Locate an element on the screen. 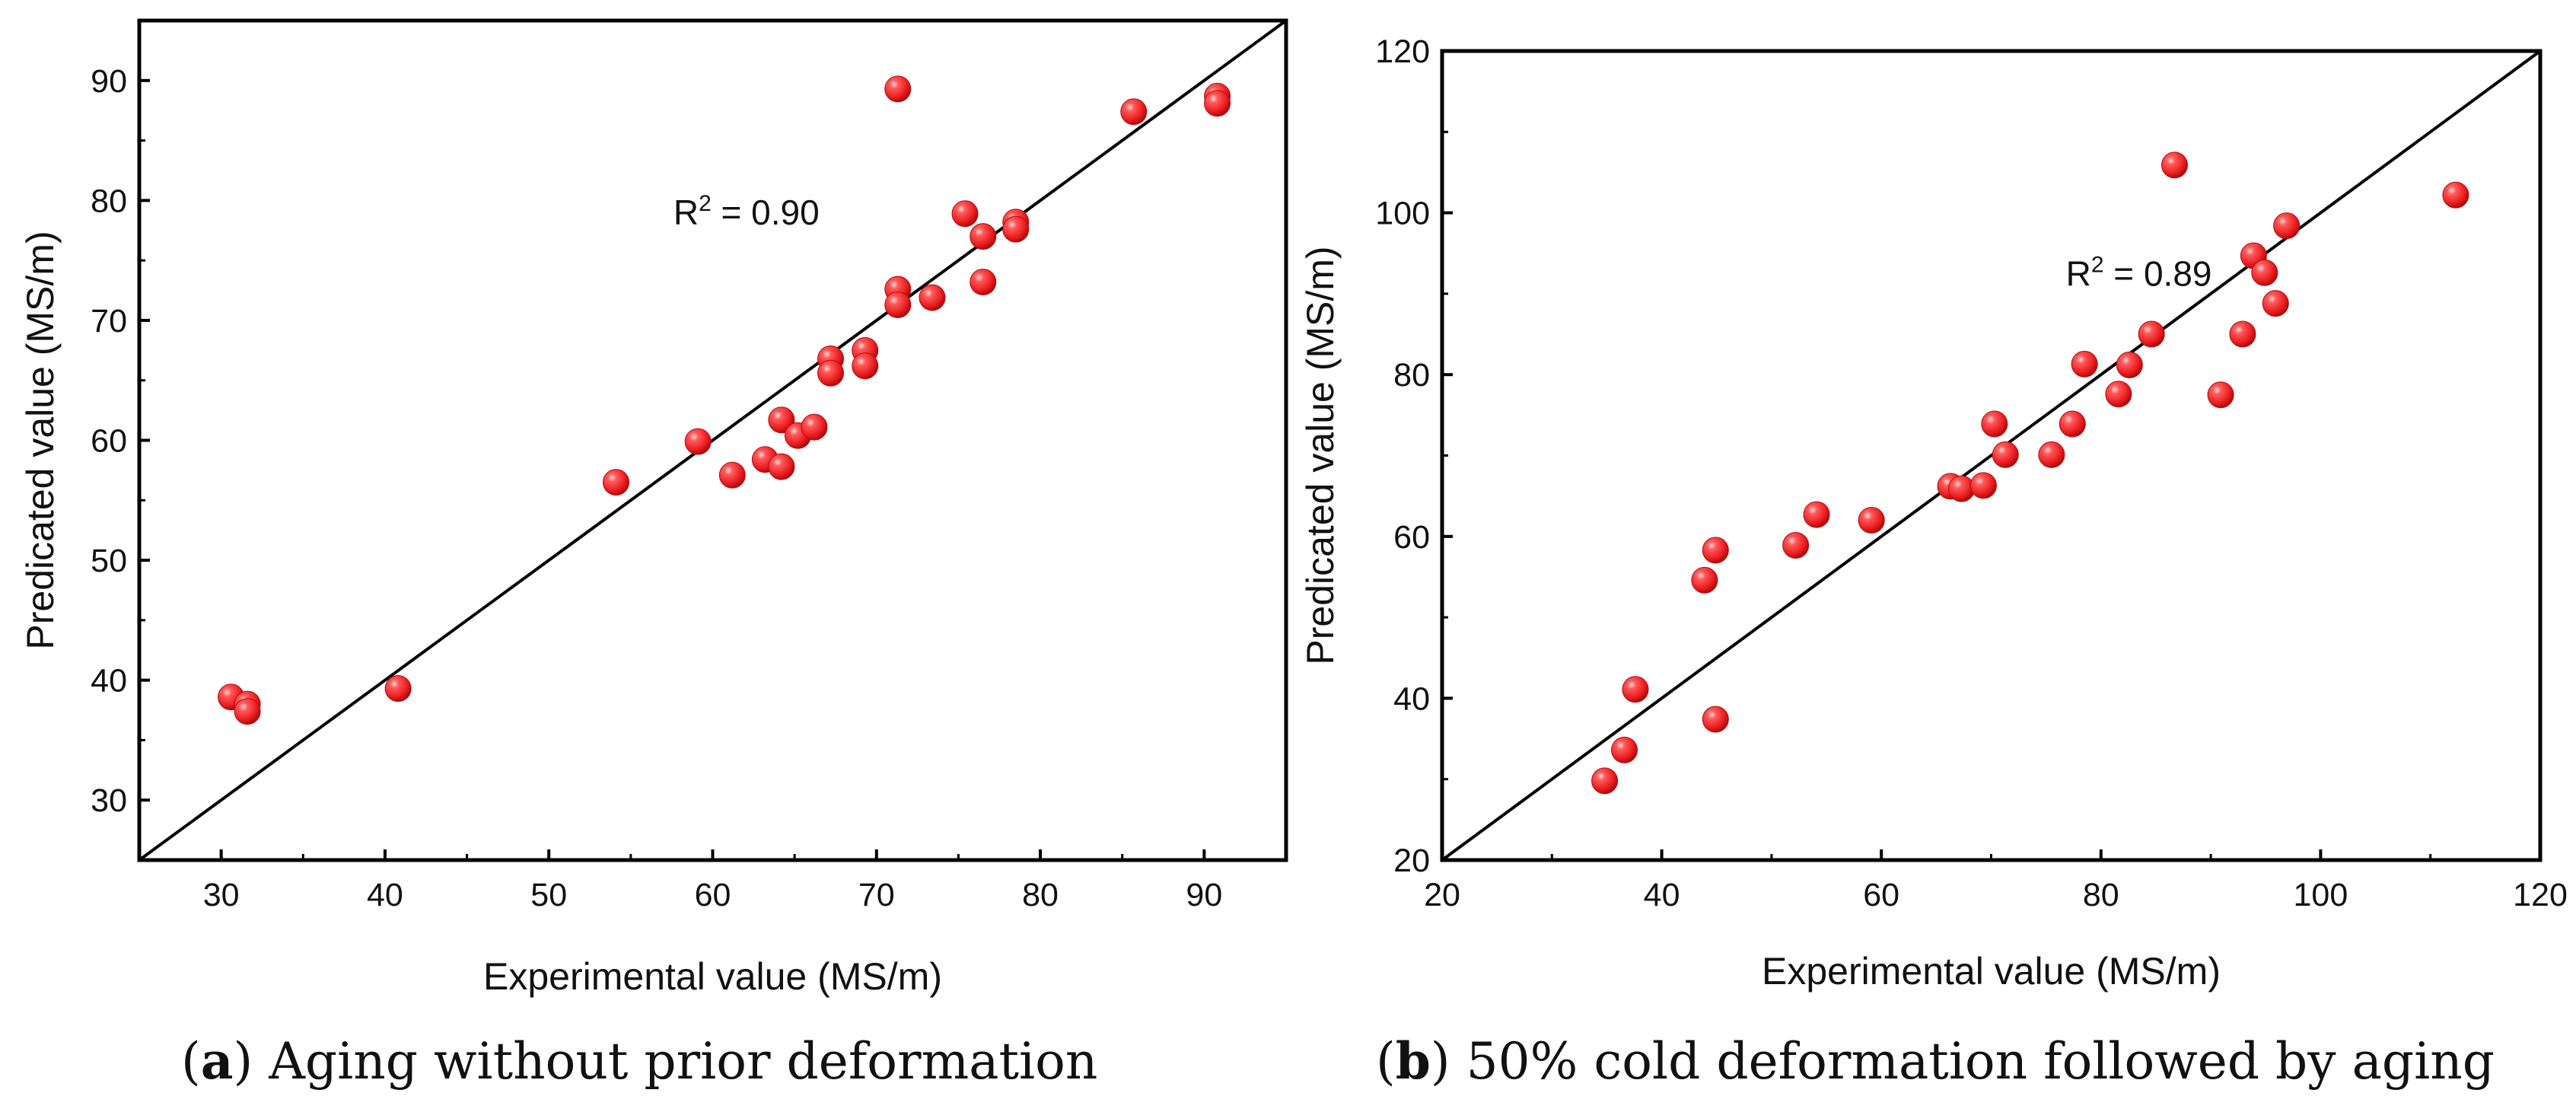 Image resolution: width=2576 pixels, height=1112 pixels. panel-a-caption: (a) Aging without prior deformation is located at coordinates (639, 1061).